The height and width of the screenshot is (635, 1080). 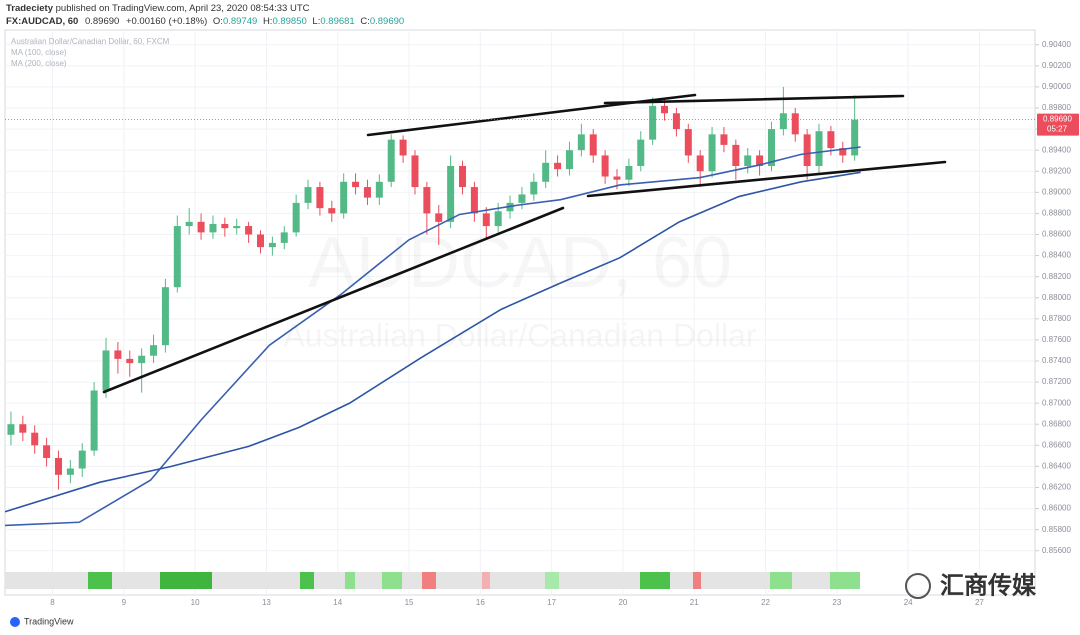 I want to click on x-tick-label: 13, so click(x=266, y=602).